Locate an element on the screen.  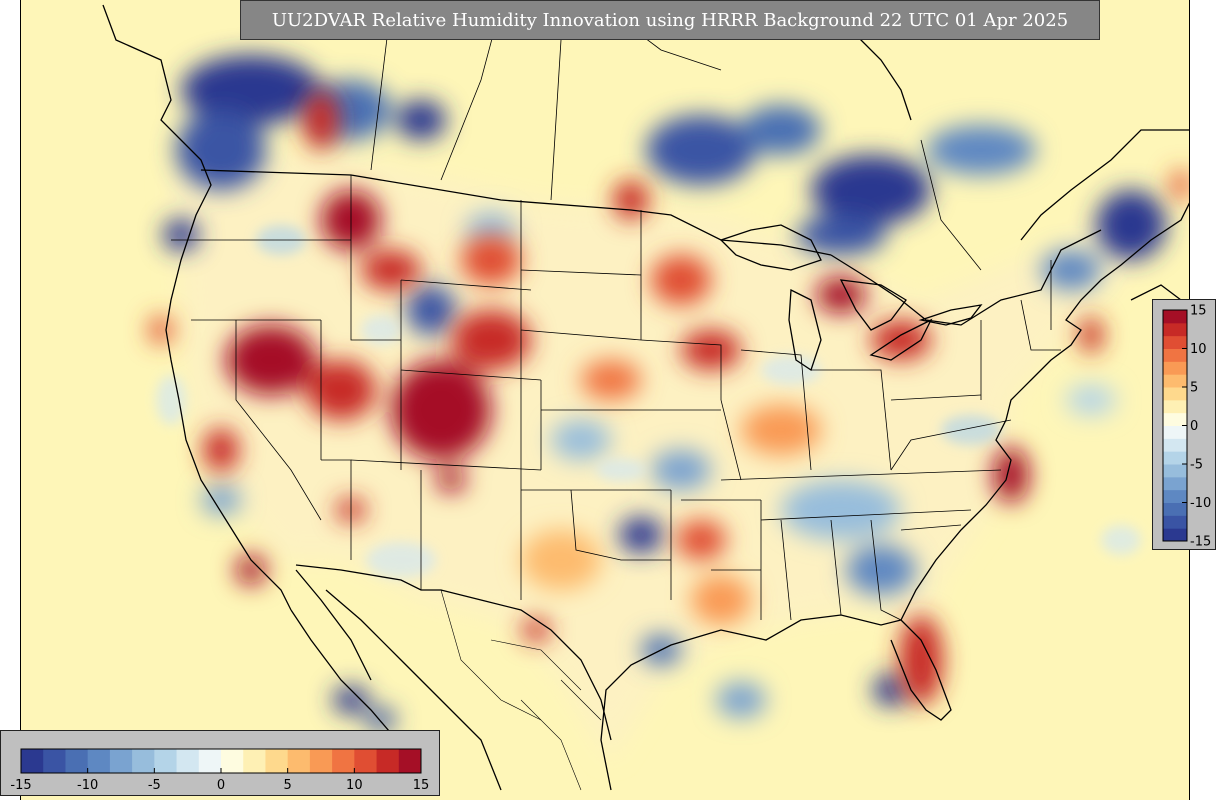
horizontal-colorbar: -15 -10 -5 0 5 10 15 is located at coordinates (220, 763).